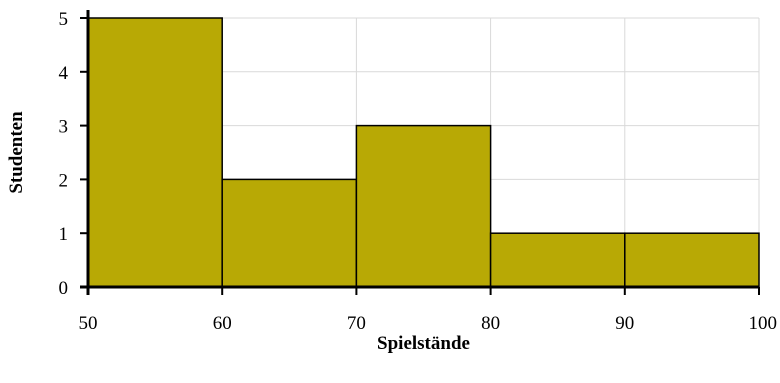  Describe the element at coordinates (64, 288) in the screenshot. I see `y-tick-label: 0` at that location.